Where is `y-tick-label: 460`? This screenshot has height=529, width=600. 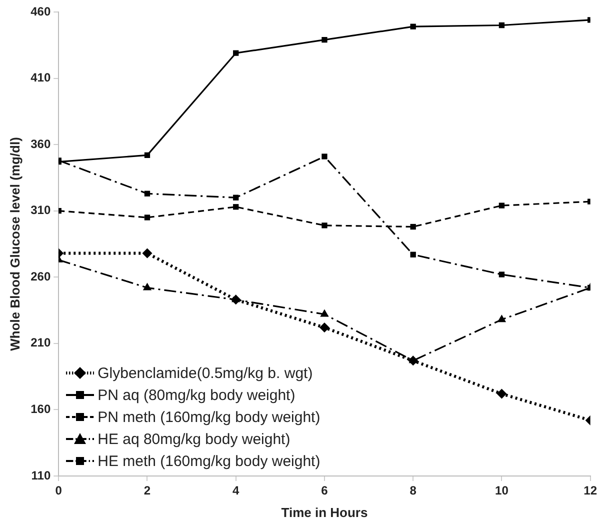 y-tick-label: 460 is located at coordinates (40, 11).